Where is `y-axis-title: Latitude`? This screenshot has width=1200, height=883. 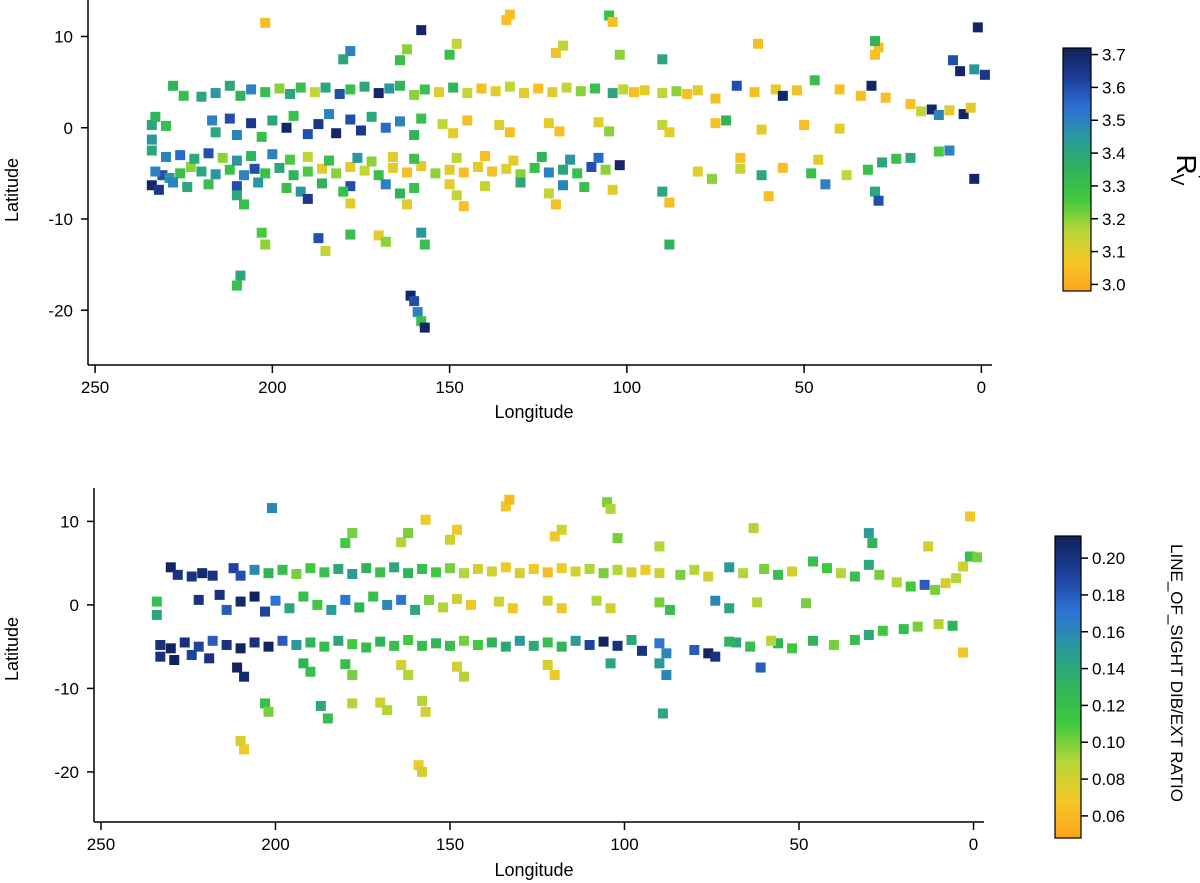
y-axis-title: Latitude is located at coordinates (12, 649).